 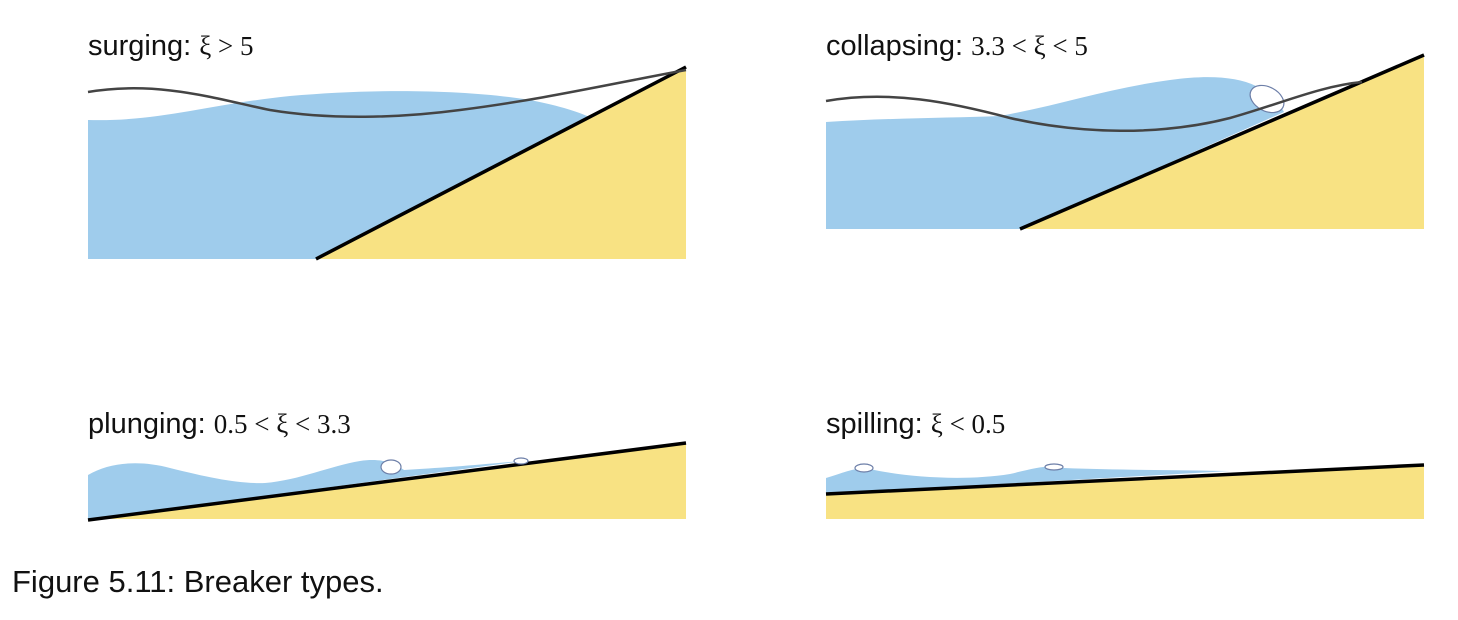 I want to click on surging-seabed, so click(x=501, y=163).